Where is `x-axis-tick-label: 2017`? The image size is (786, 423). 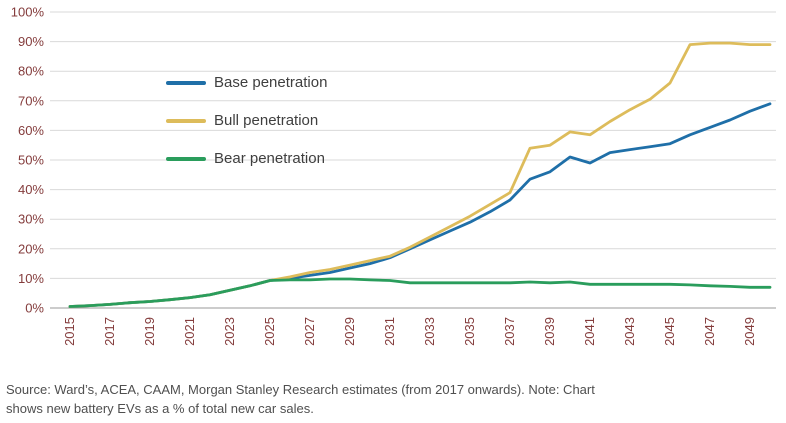 x-axis-tick-label: 2017 is located at coordinates (109, 331).